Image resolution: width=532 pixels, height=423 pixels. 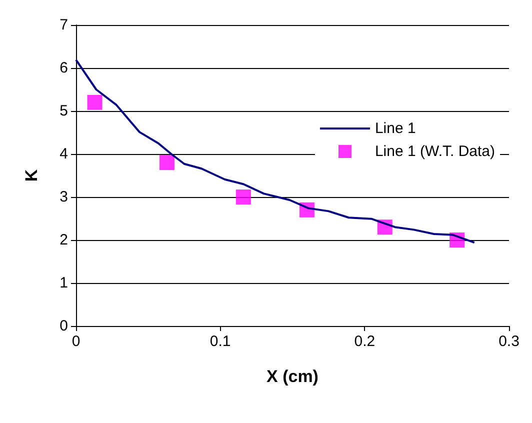 I want to click on y-tick-label: 0, so click(x=64, y=326).